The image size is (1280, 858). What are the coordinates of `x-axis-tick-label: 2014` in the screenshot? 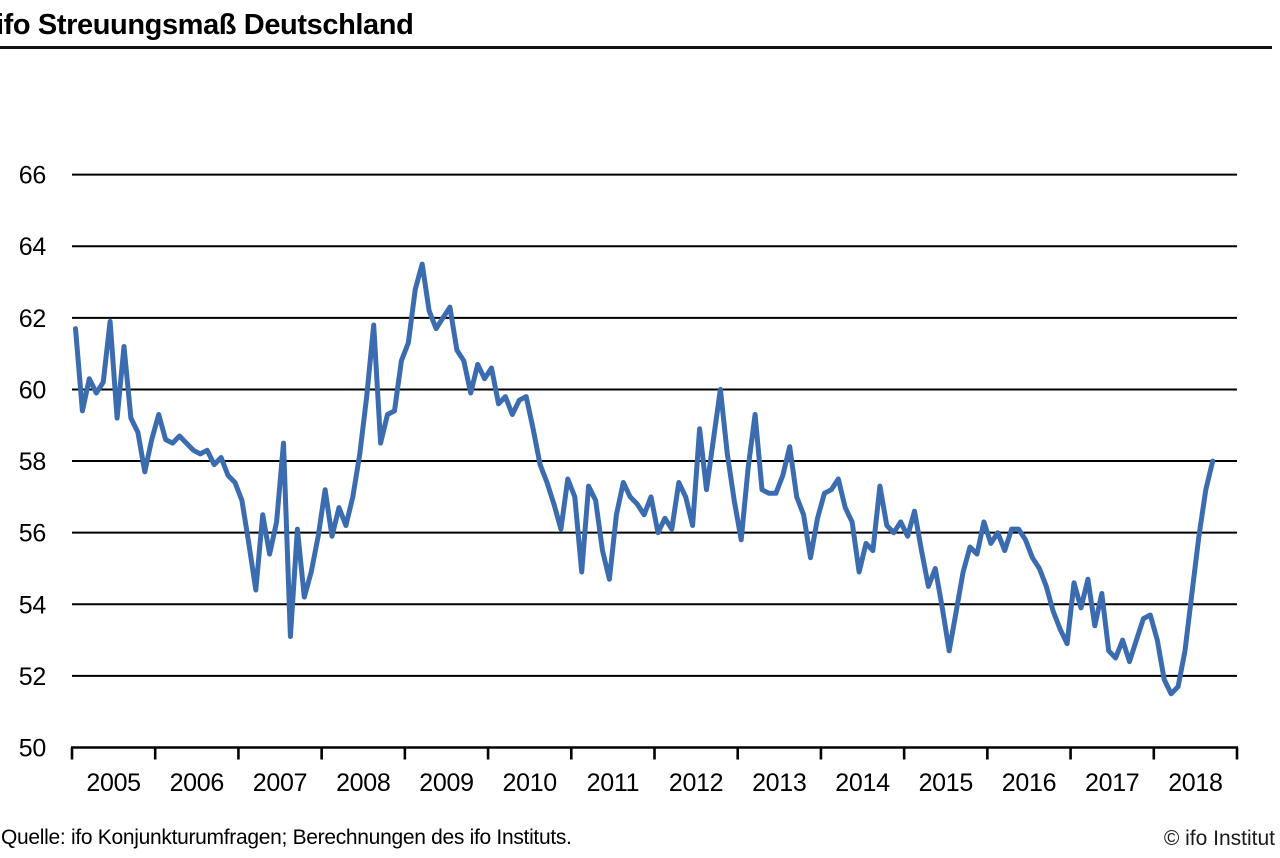 It's located at (862, 783).